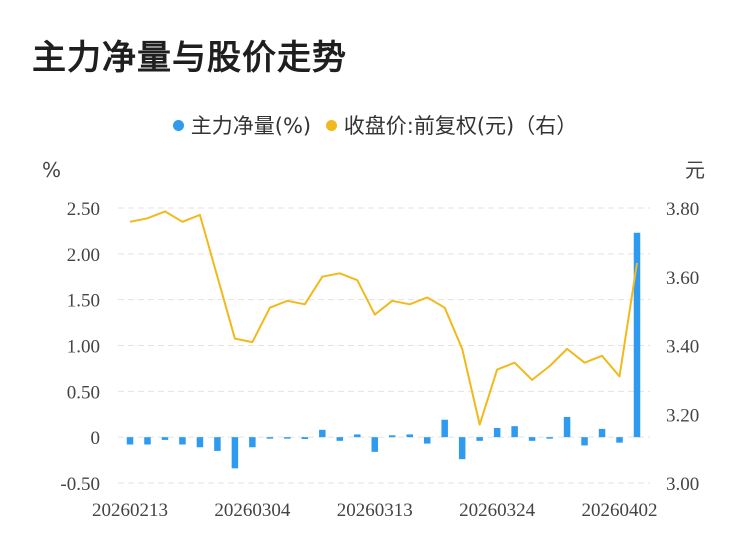 This screenshot has width=750, height=558. What do you see at coordinates (251, 126) in the screenshot?
I see `legend-label-net-flow: 主力净量(%)` at bounding box center [251, 126].